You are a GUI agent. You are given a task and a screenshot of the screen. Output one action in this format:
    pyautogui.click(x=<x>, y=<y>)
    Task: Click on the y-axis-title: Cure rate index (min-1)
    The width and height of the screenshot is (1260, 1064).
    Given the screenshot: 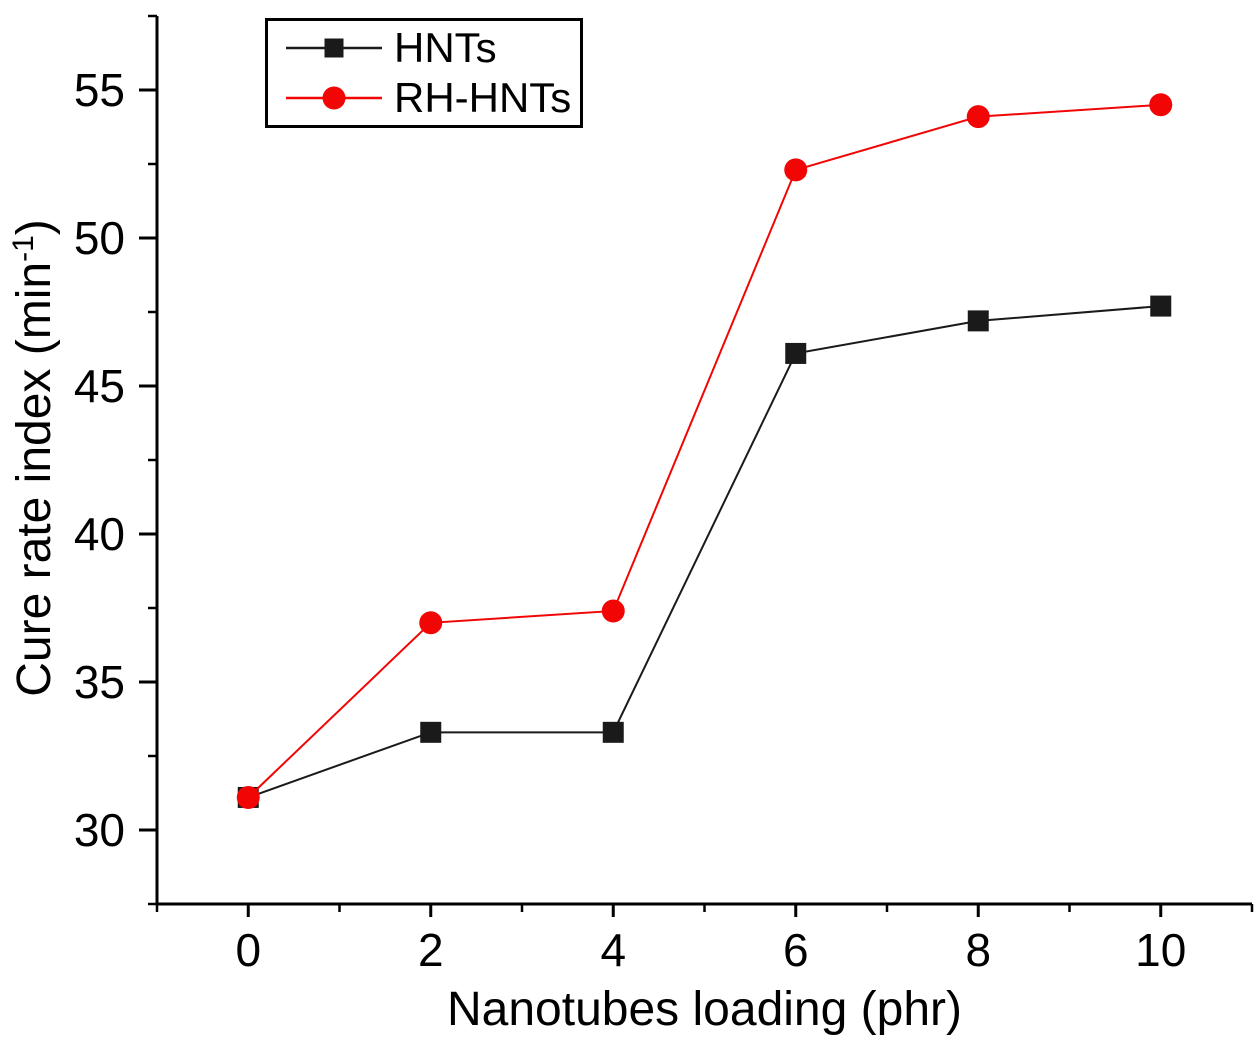 What is the action you would take?
    pyautogui.click(x=35, y=479)
    